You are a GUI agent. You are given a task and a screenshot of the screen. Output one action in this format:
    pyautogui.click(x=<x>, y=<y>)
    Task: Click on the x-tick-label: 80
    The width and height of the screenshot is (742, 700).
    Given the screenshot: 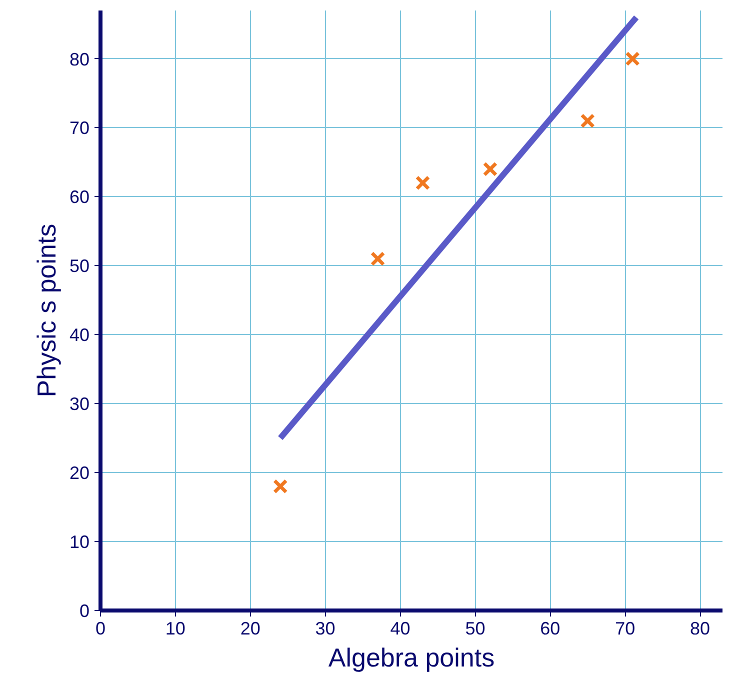 What is the action you would take?
    pyautogui.click(x=700, y=628)
    